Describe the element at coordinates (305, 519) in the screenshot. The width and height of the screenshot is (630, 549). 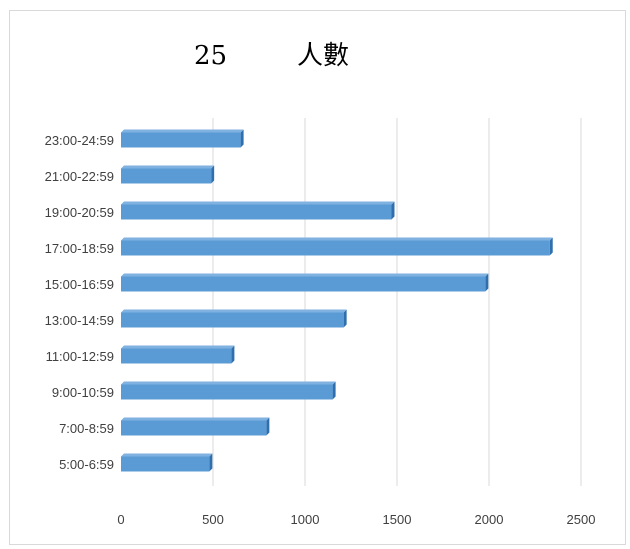
I see `x-tick-label: 1000` at that location.